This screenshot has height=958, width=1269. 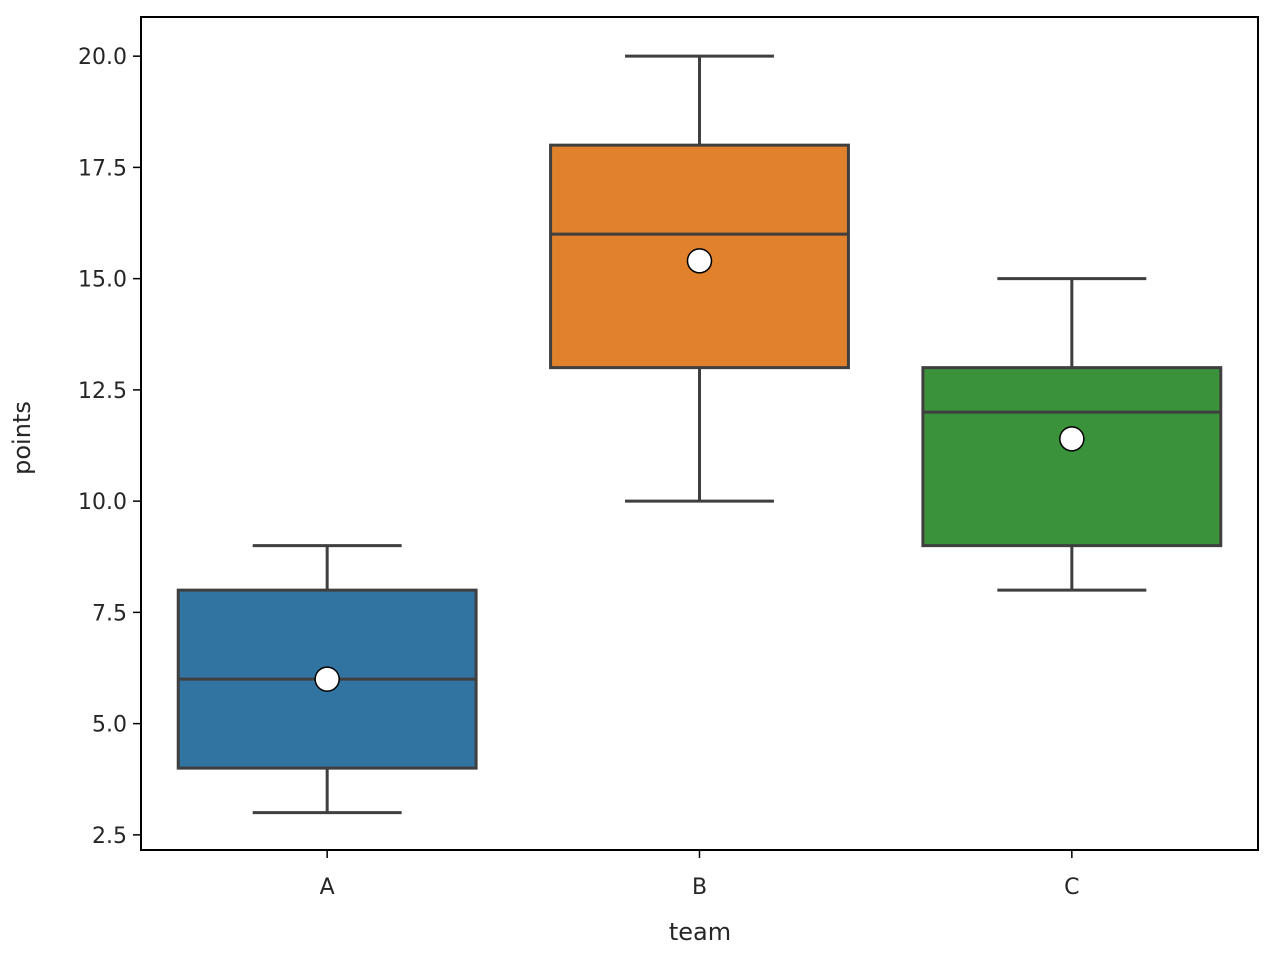 I want to click on y-tick-label: 2.5, so click(x=109, y=836).